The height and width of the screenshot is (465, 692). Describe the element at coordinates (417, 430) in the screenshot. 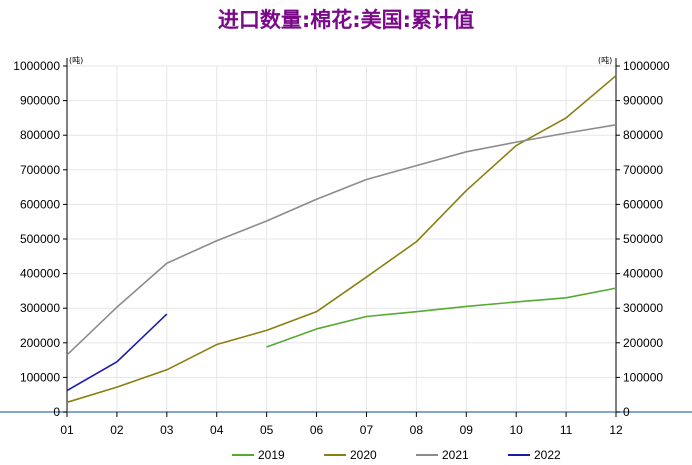

I see `x-tick-label: 08` at that location.